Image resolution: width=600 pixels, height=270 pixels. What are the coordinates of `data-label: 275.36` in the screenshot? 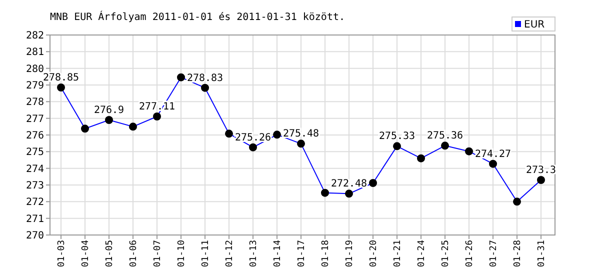 It's located at (445, 136).